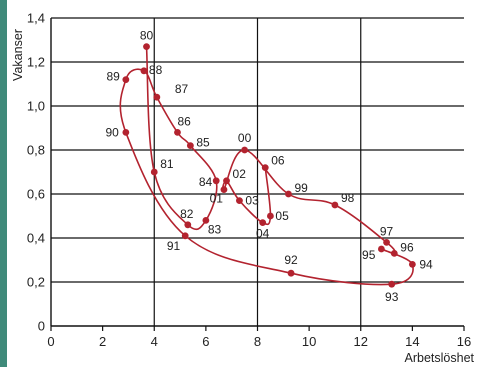 Image resolution: width=478 pixels, height=367 pixels. I want to click on point-label: 01, so click(217, 199).